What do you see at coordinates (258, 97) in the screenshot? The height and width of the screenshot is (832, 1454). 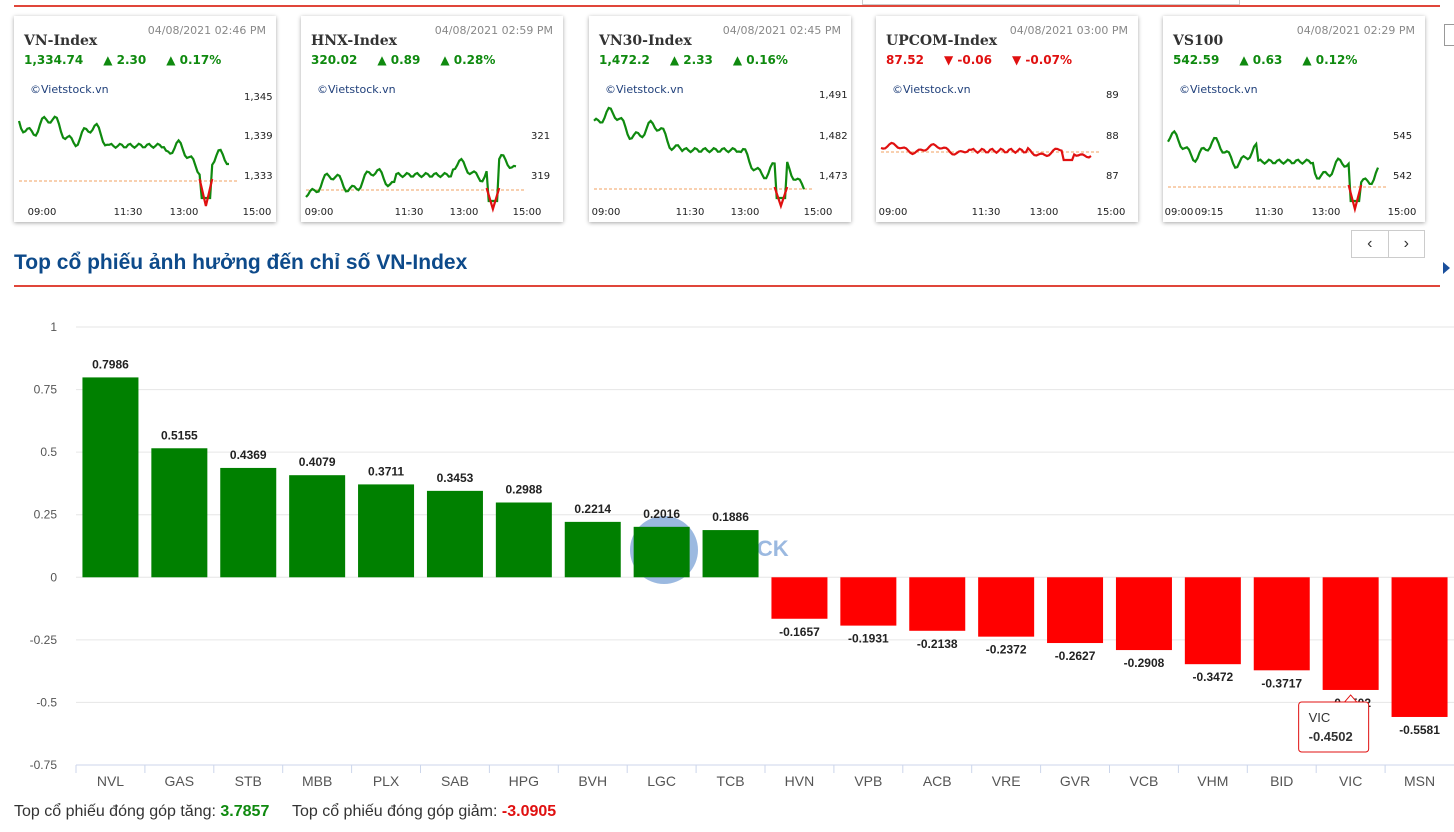 I see `sparkline-y-tick: 1,345` at bounding box center [258, 97].